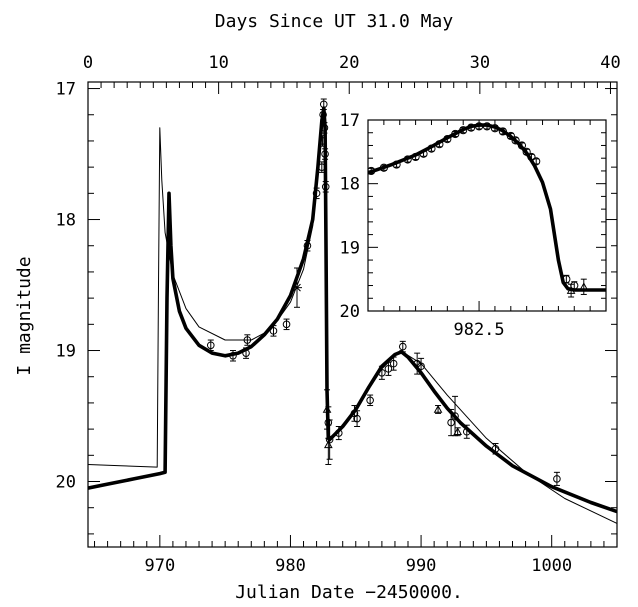  Describe the element at coordinates (66, 352) in the screenshot. I see `y-tick-label: 19` at that location.